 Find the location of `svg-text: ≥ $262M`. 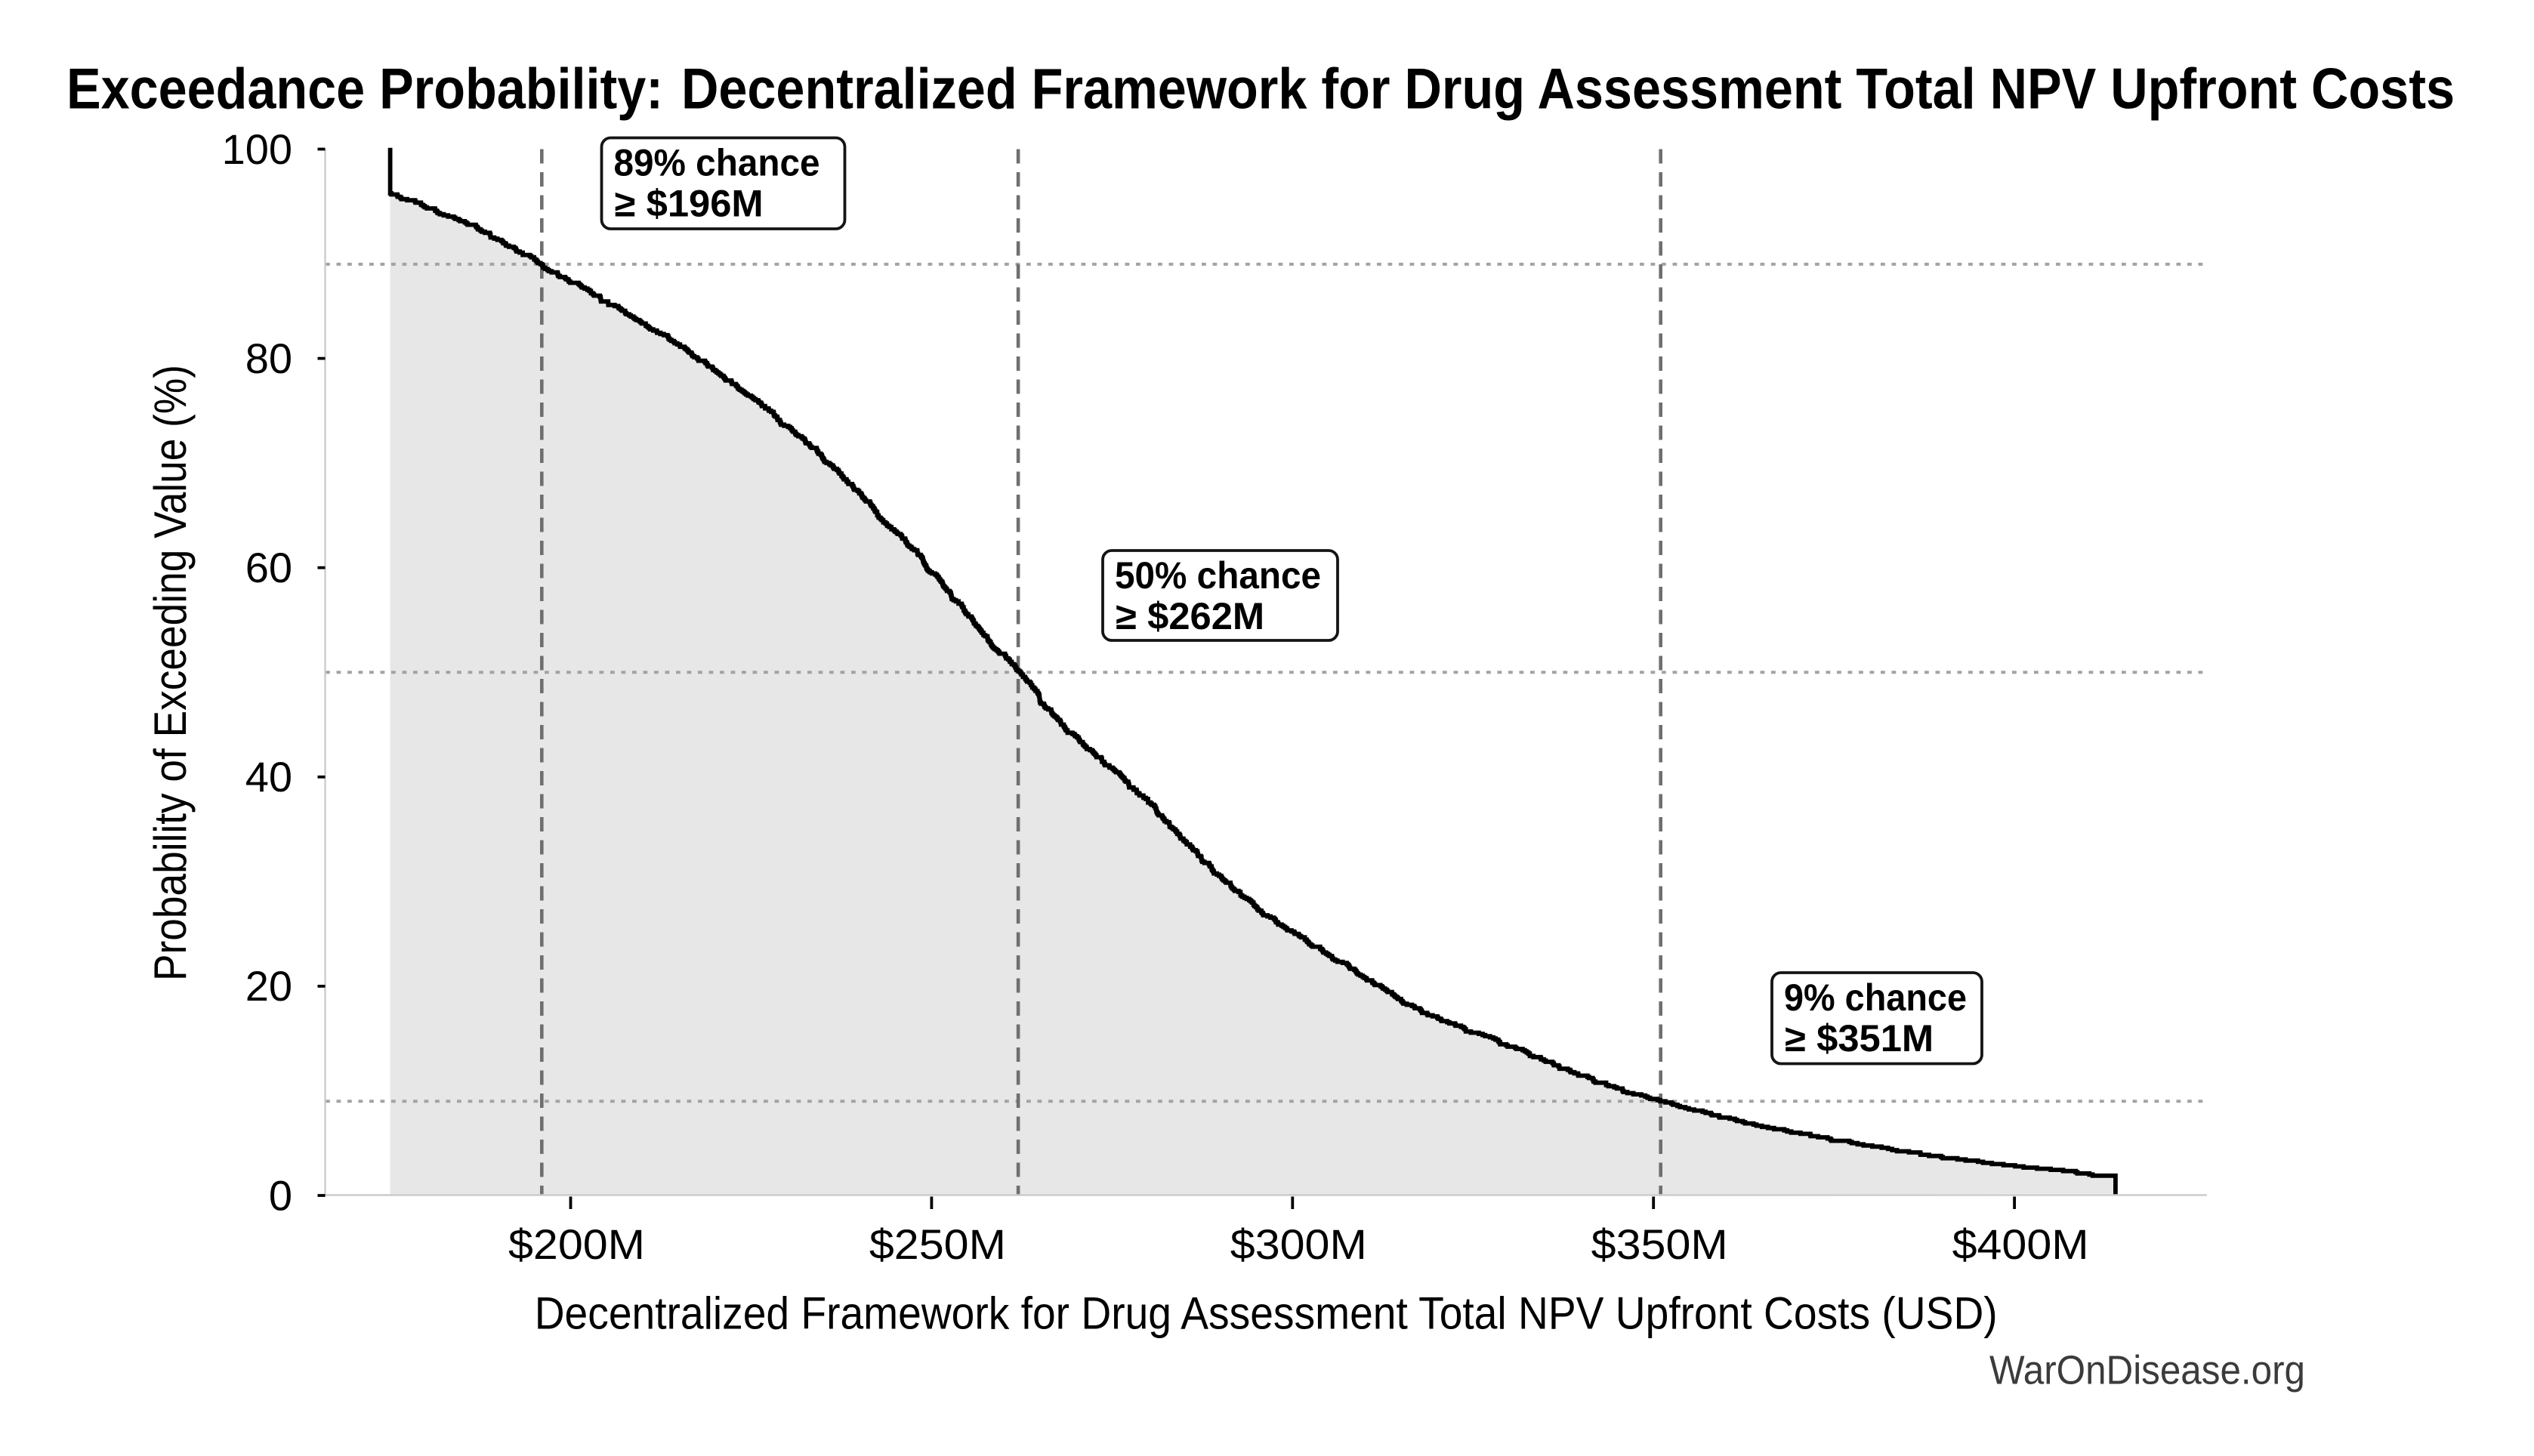

svg-text: ≥ $262M is located at coordinates (1190, 616).